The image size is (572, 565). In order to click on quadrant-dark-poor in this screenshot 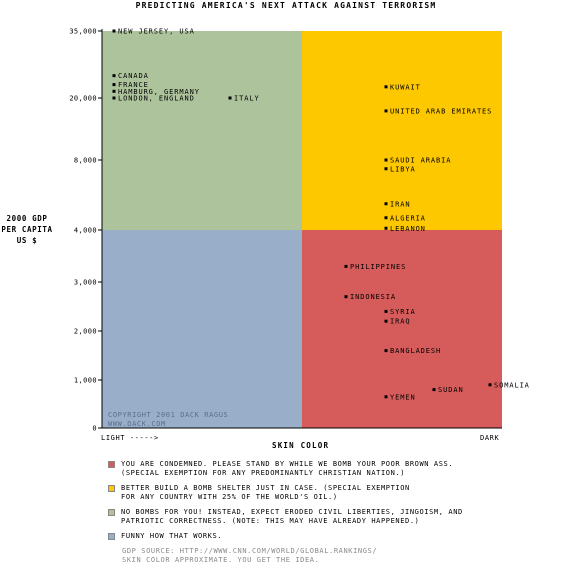, I will do `click(402, 329)`.